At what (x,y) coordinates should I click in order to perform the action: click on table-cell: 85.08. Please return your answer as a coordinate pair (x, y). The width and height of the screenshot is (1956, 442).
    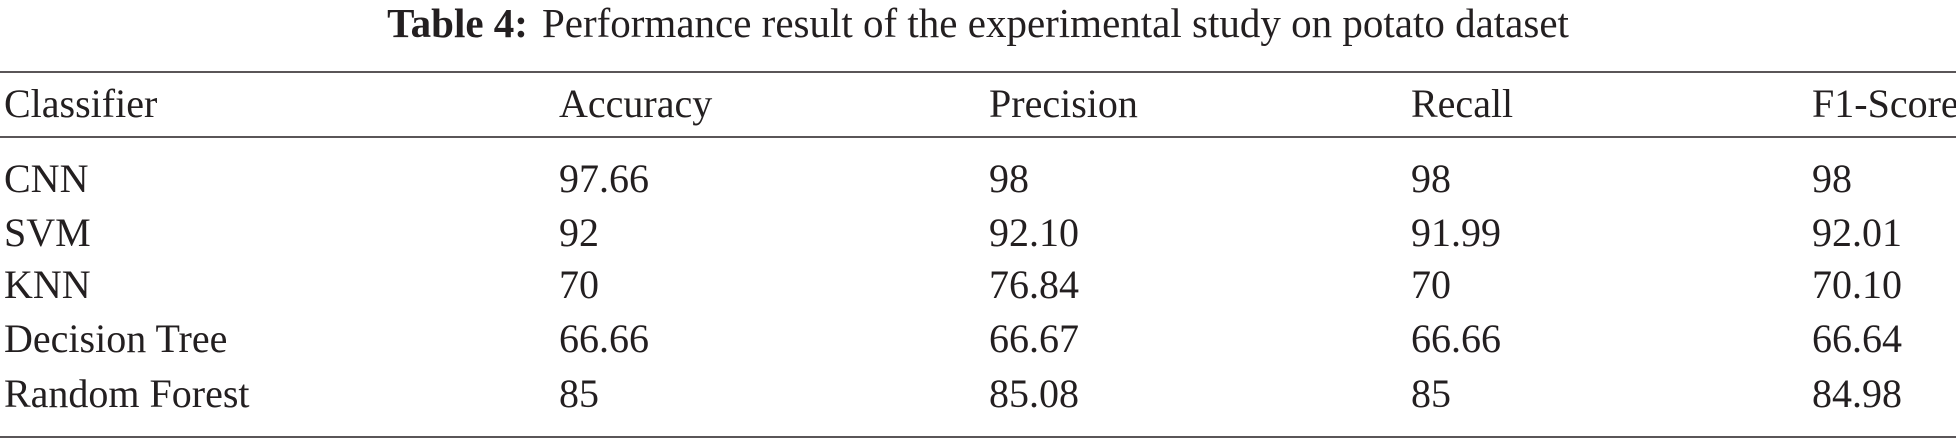
    Looking at the image, I should click on (1034, 393).